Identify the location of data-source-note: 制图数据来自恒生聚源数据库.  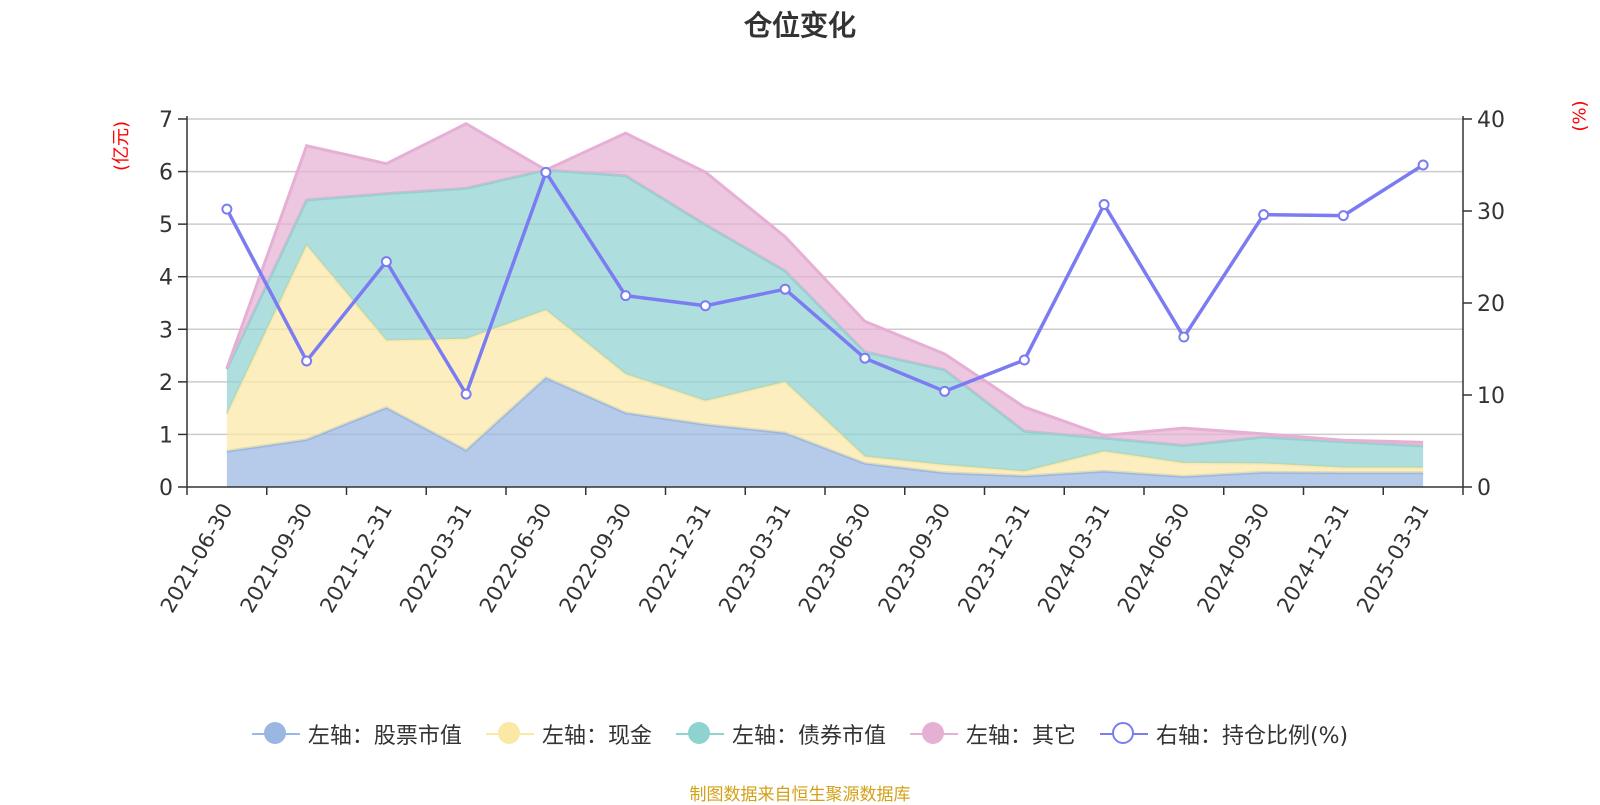
(800, 795).